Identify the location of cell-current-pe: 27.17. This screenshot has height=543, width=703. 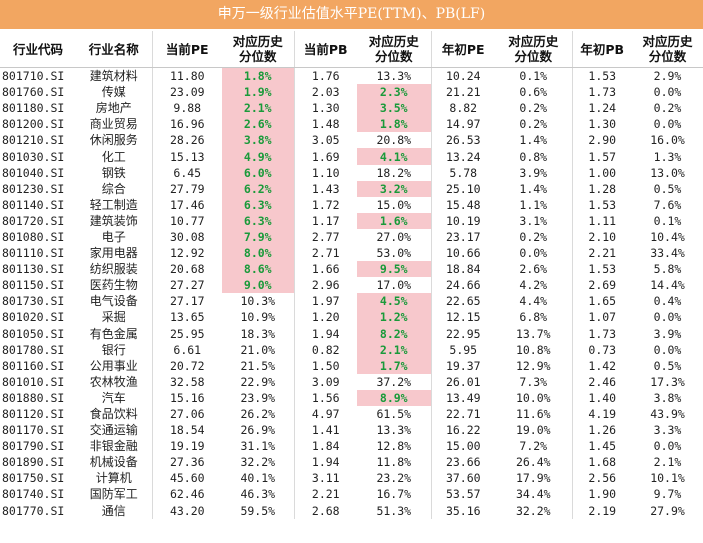
(186, 301).